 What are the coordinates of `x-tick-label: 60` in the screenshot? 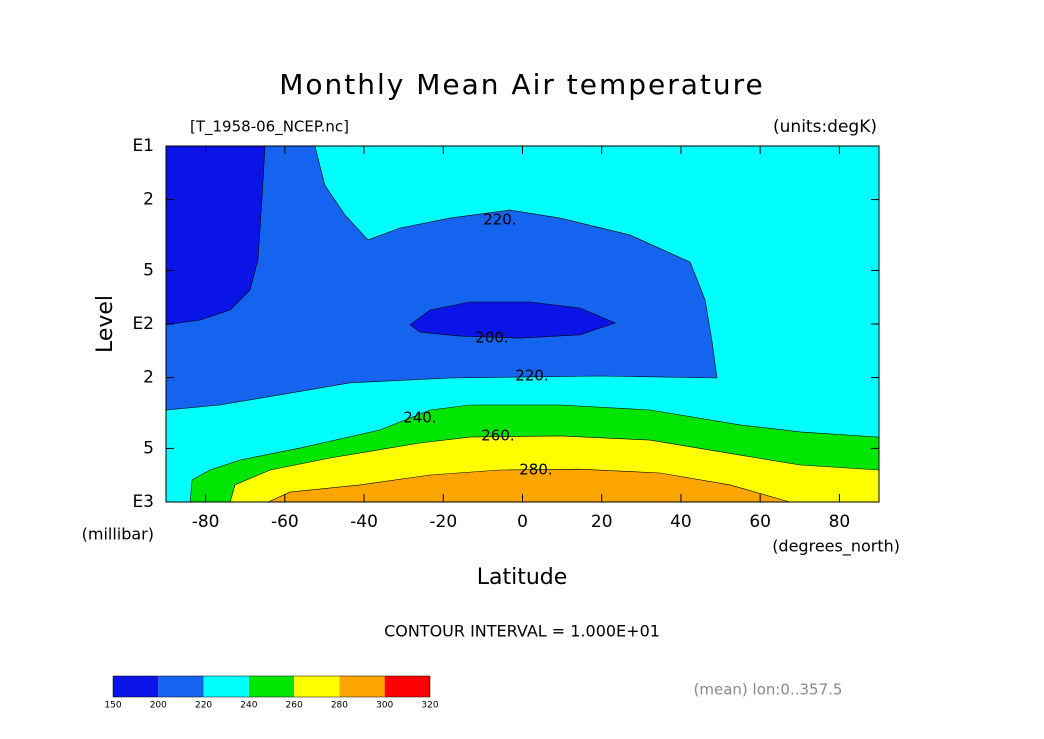 It's located at (760, 522).